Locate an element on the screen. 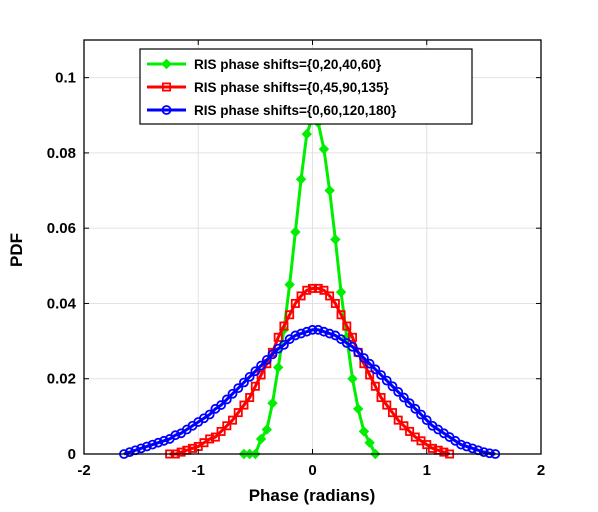  y-tick-label: 0.1 is located at coordinates (65, 78).